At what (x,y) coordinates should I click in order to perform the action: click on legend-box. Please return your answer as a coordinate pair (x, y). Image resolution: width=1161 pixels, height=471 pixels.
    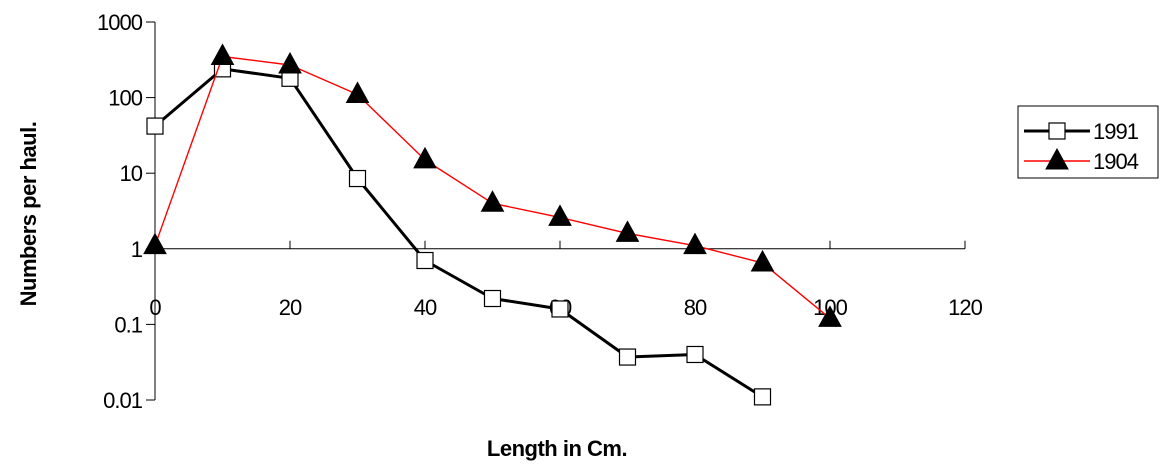
    Looking at the image, I should click on (1088, 142).